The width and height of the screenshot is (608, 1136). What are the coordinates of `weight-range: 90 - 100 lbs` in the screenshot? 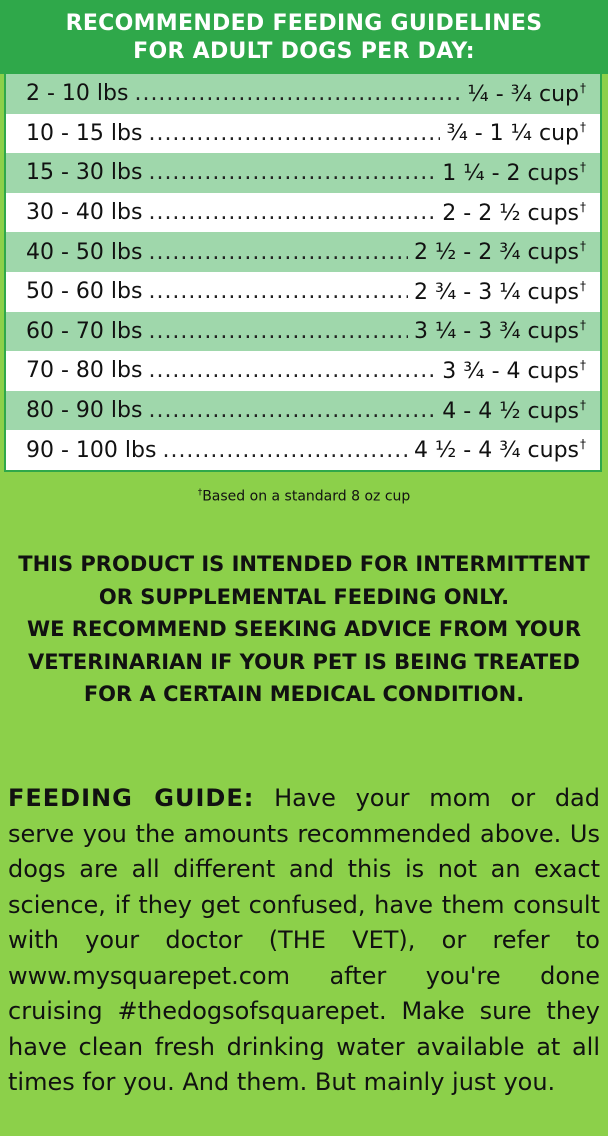 It's located at (91, 450).